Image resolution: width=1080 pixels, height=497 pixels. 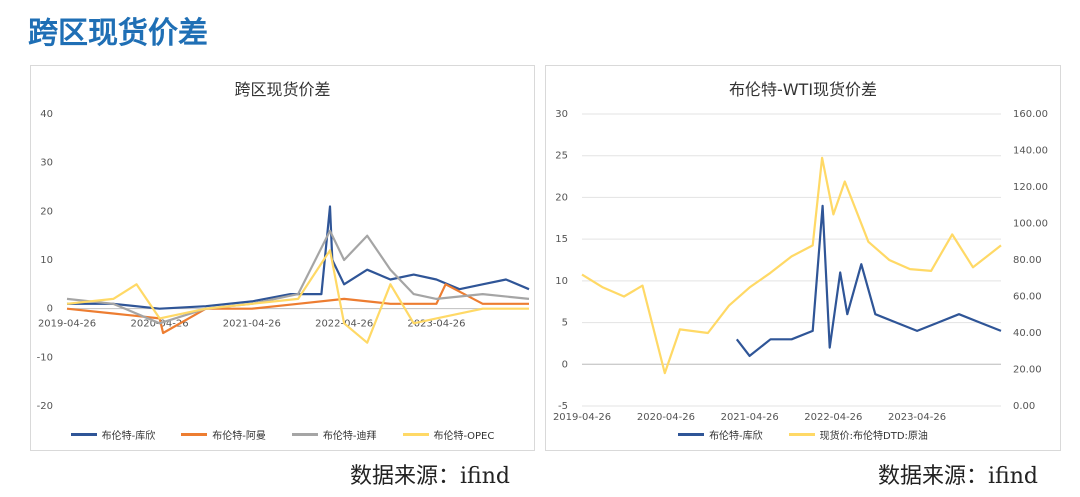 I want to click on legend: 布伦特-库欣 现货价:布伦特DTD:原油, so click(x=803, y=434).